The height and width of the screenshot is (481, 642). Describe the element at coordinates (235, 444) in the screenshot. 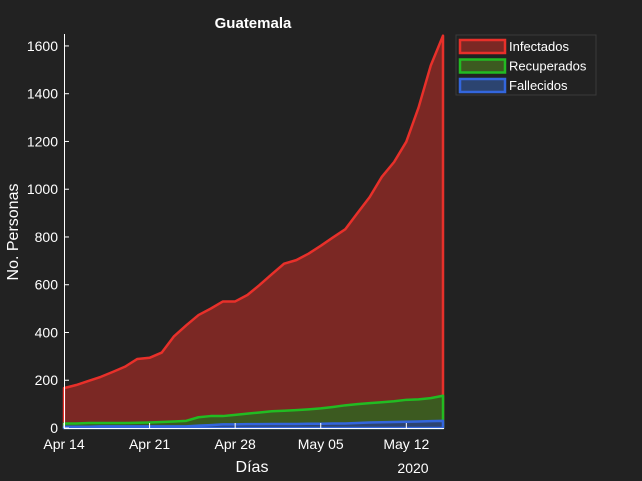

I see `x-tick-label: Apr 28` at that location.